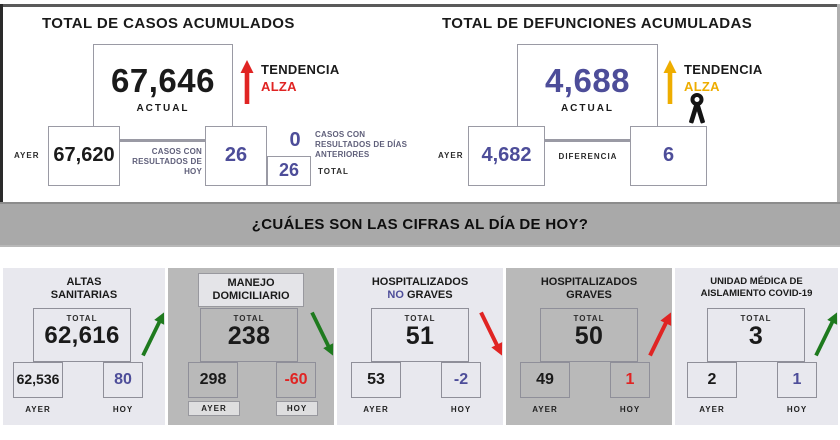  I want to click on deaths-panel-title: TOTAL DE DEFUNCIONES ACUMULADAS, so click(597, 23).